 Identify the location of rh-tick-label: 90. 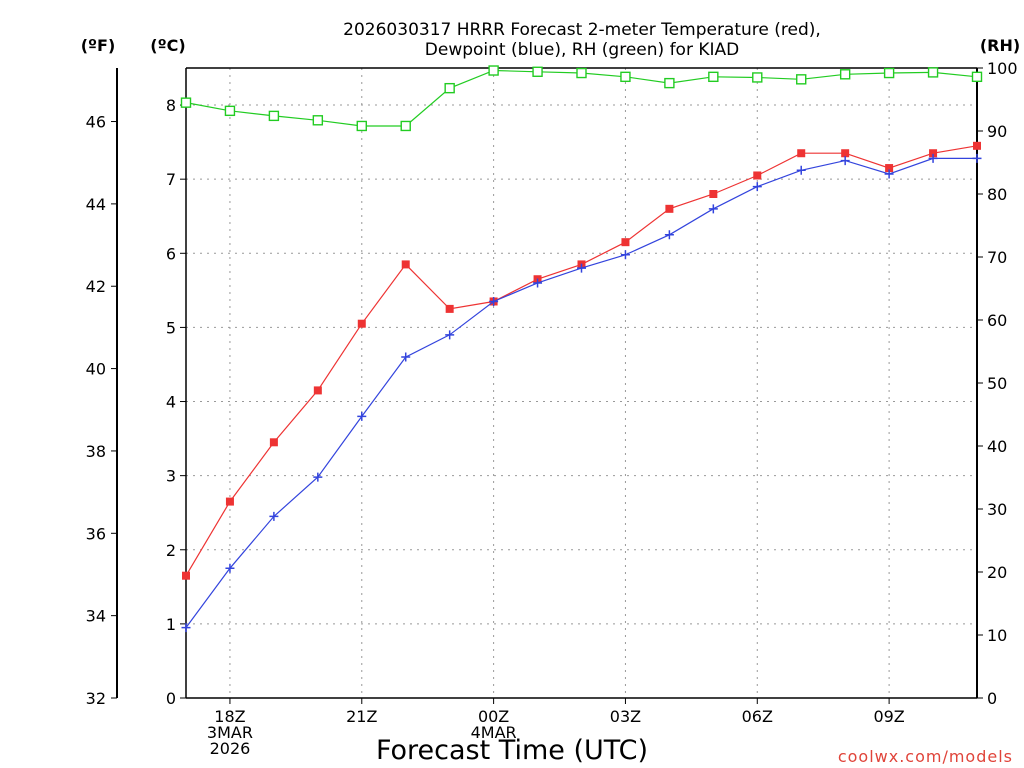
(997, 131).